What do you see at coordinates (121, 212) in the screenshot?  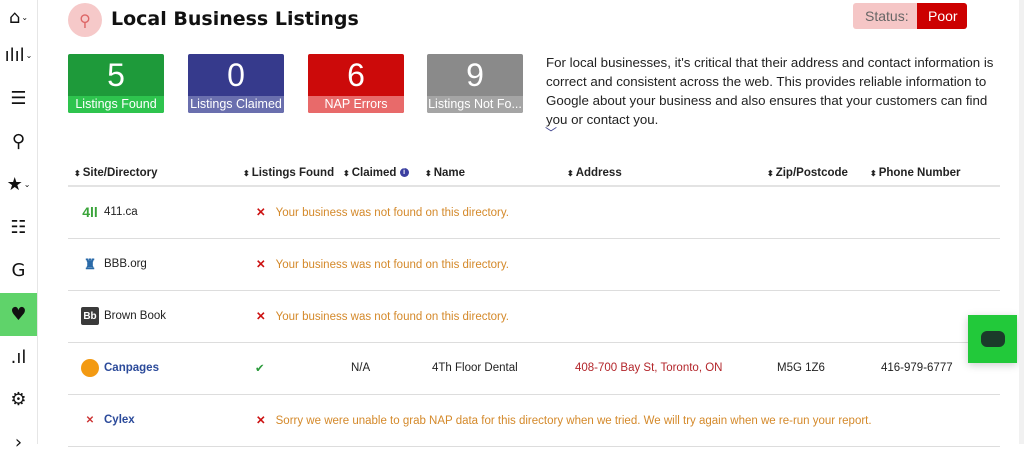 I see `site-name: 411.ca` at bounding box center [121, 212].